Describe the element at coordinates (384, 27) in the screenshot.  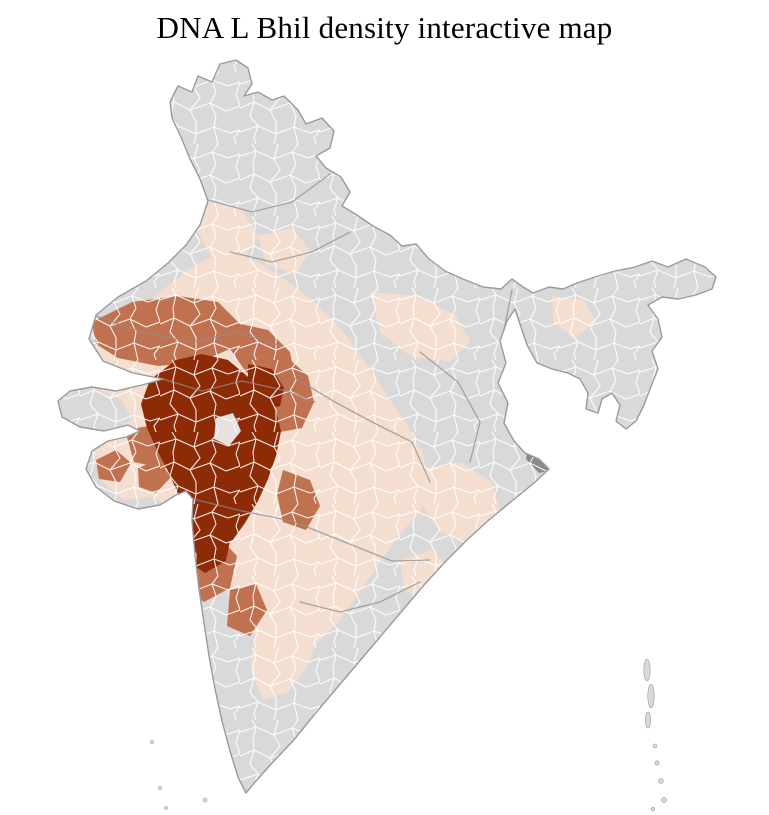
I see `page-title: DNA L Bhil density interactive map` at that location.